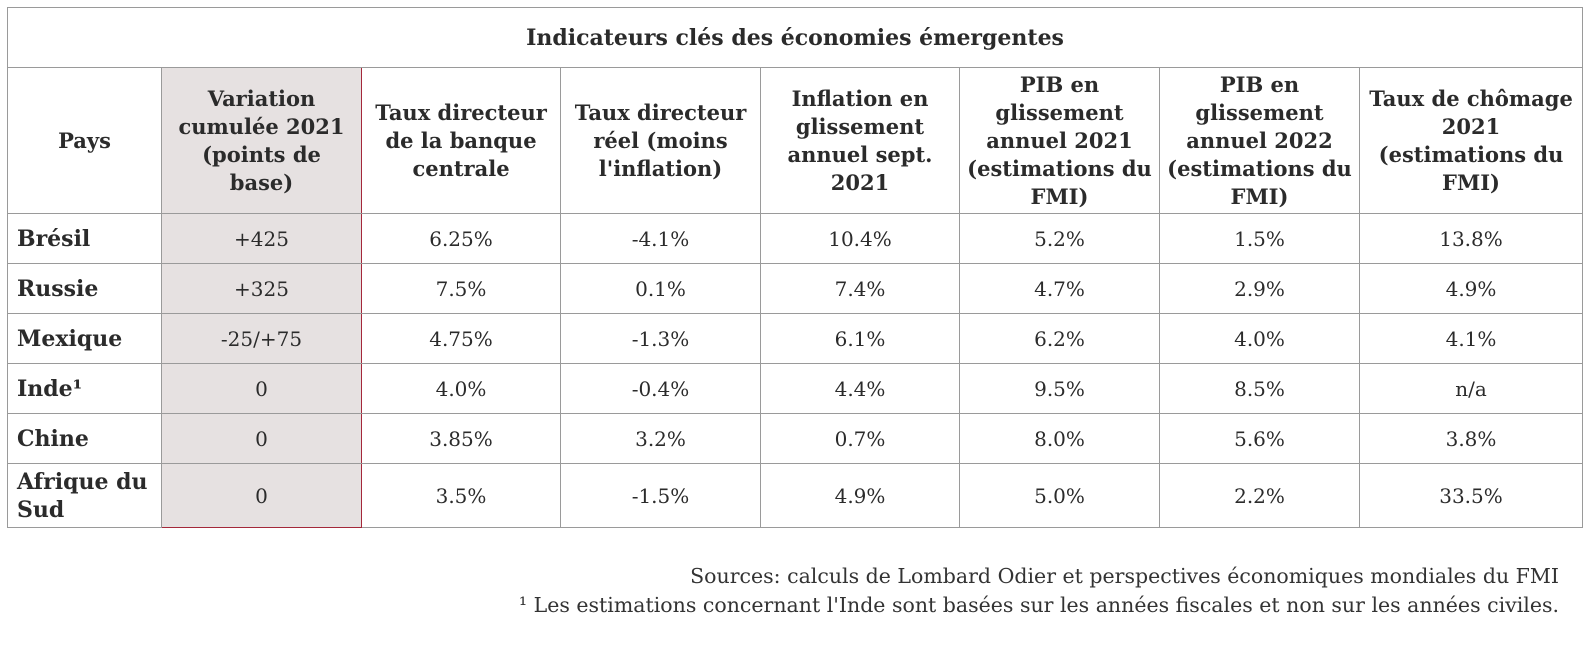 Image resolution: width=1589 pixels, height=649 pixels. I want to click on country-cell: Chine, so click(84, 438).